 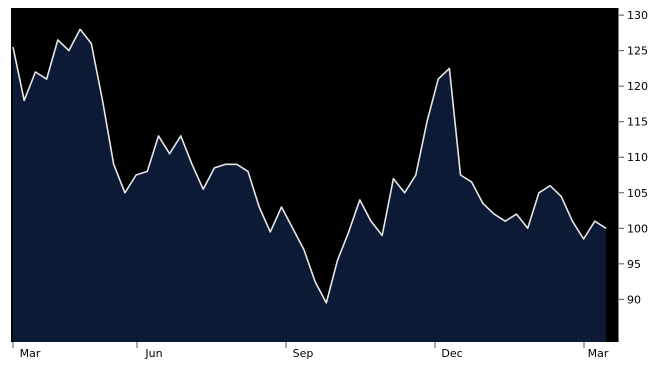 What do you see at coordinates (153, 353) in the screenshot?
I see `x-tick-label: Jun` at bounding box center [153, 353].